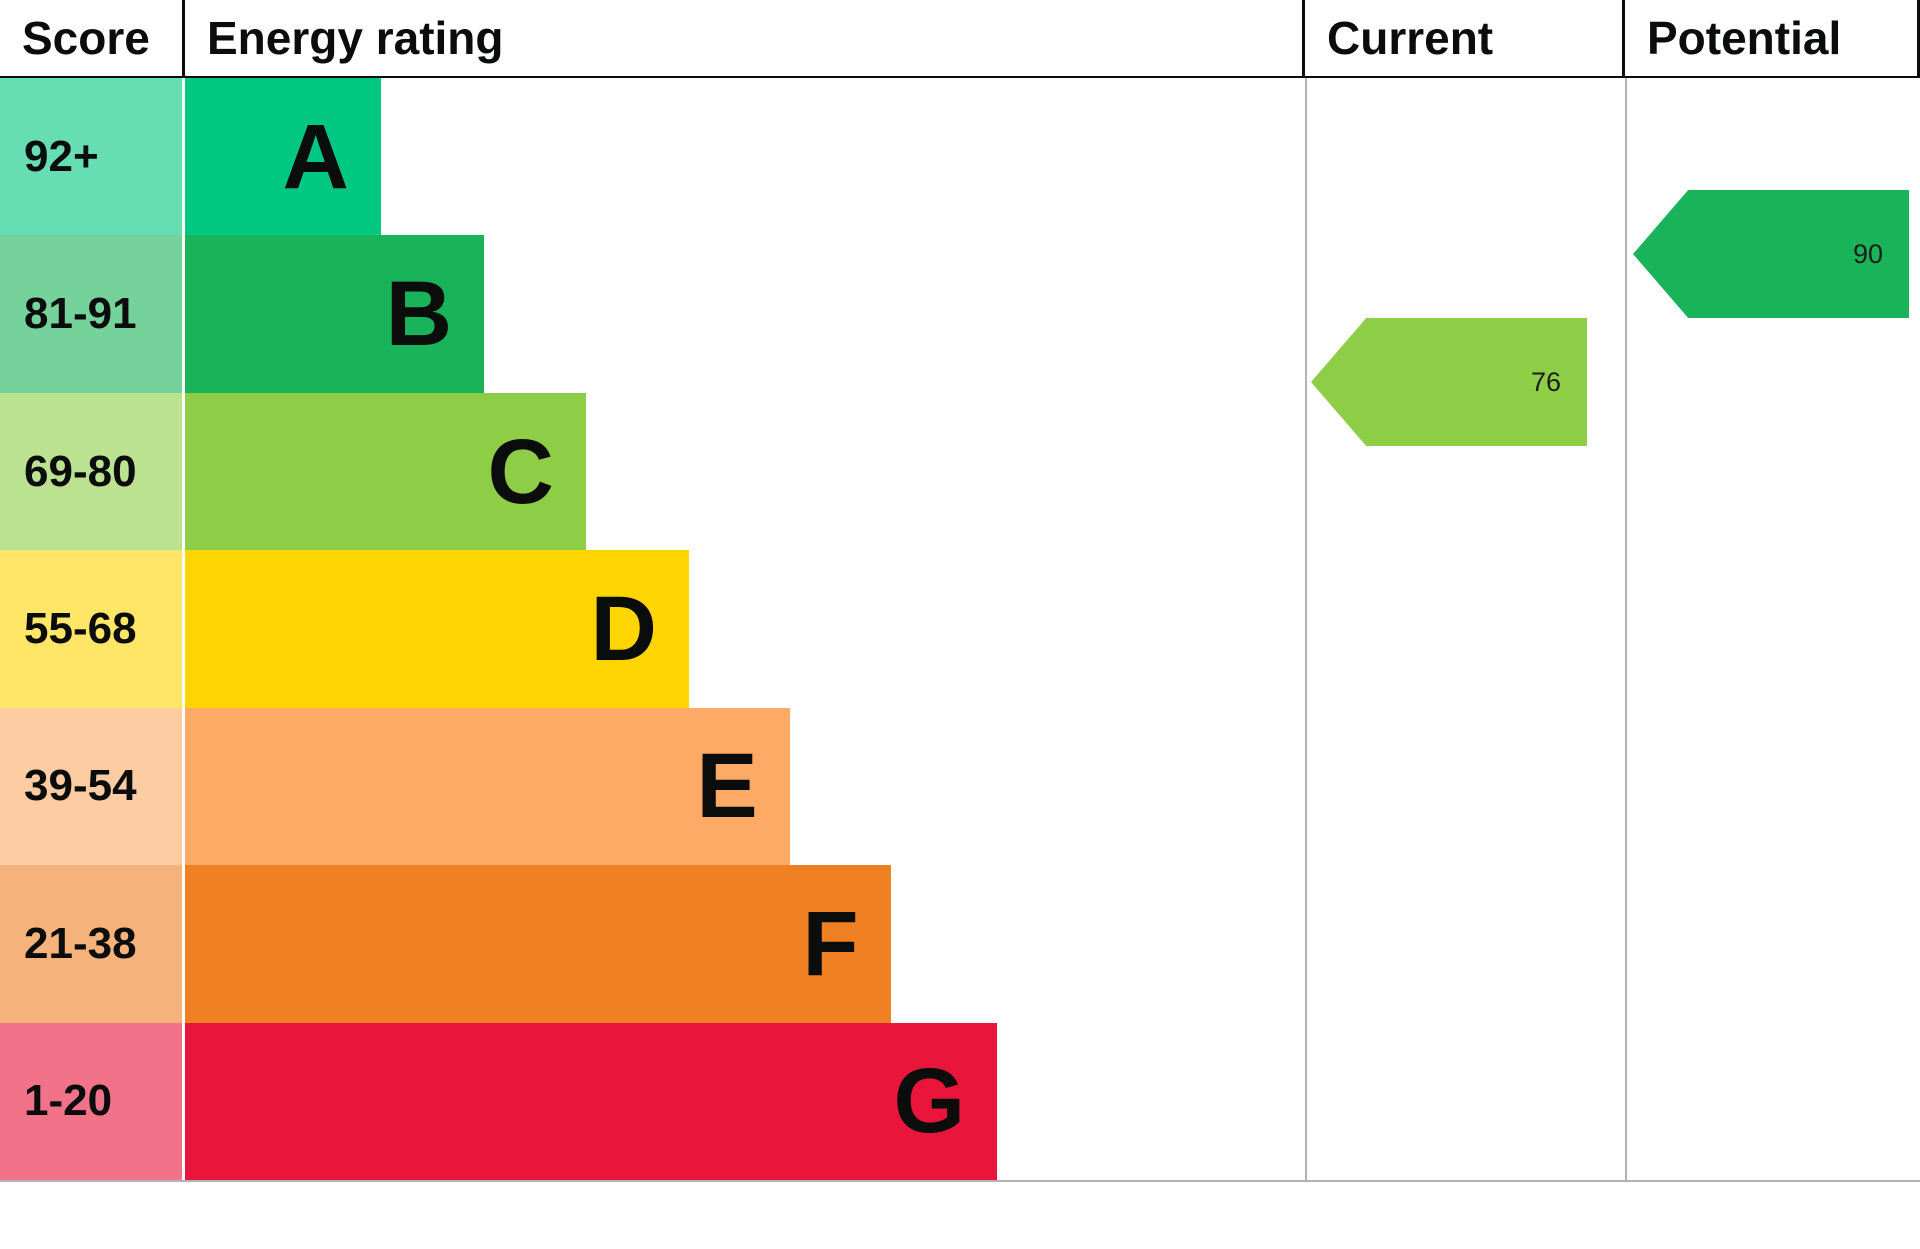 The image size is (1920, 1249). Describe the element at coordinates (91, 944) in the screenshot. I see `band-score-f: 21-38` at that location.